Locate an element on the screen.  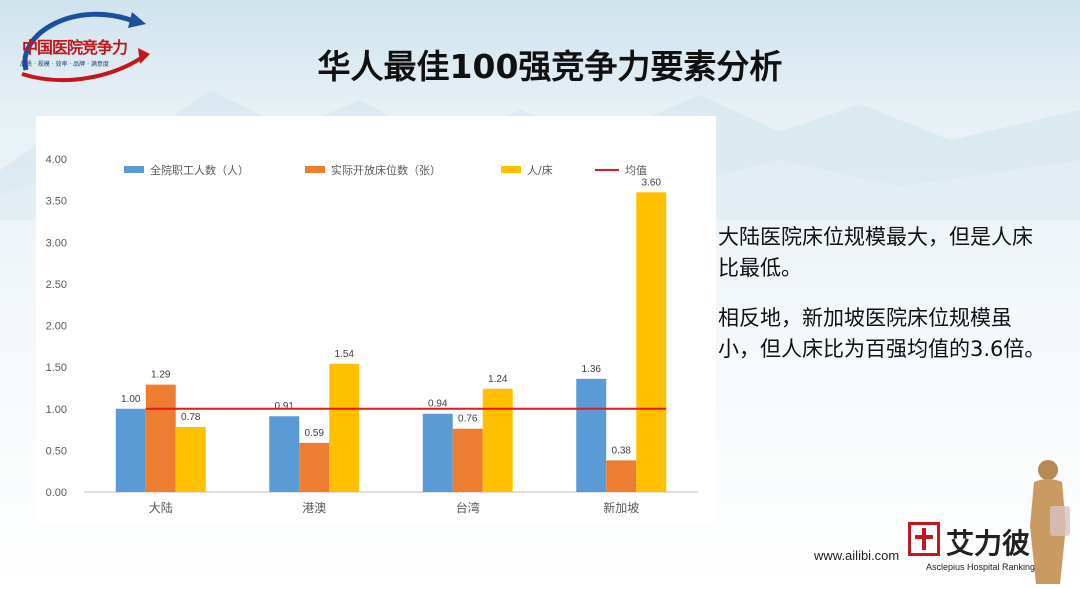
y-tick-label: 1.00 is located at coordinates (56, 410).